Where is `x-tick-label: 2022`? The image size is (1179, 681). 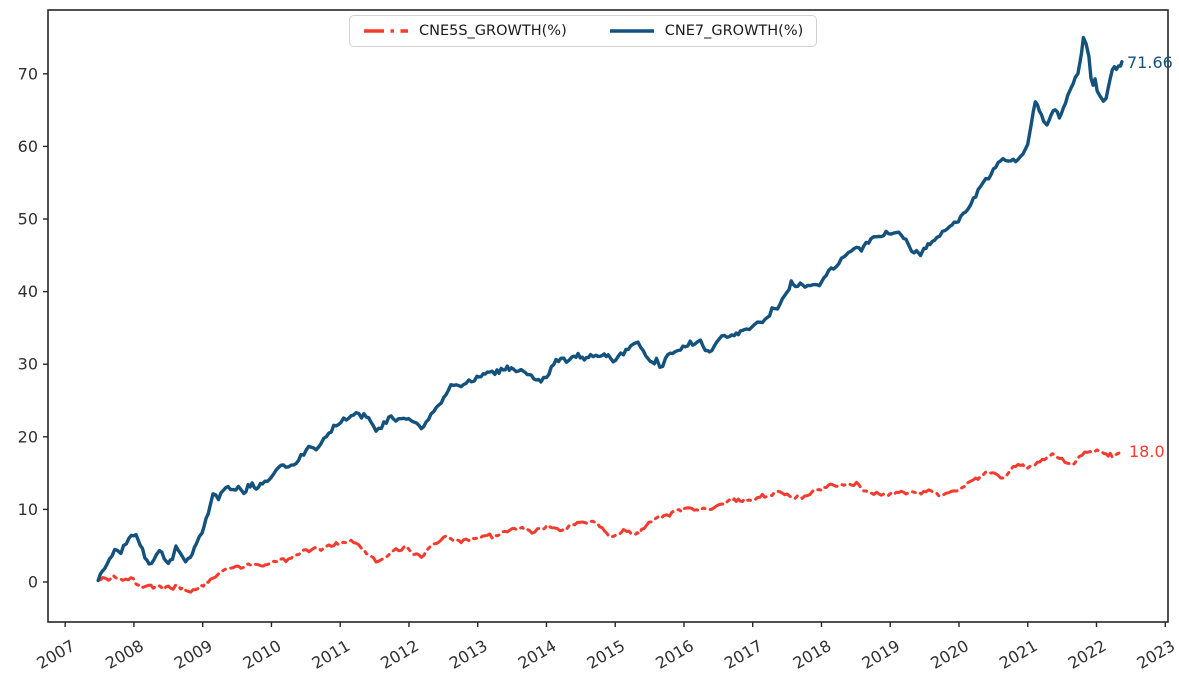
x-tick-label: 2022 is located at coordinates (1087, 654).